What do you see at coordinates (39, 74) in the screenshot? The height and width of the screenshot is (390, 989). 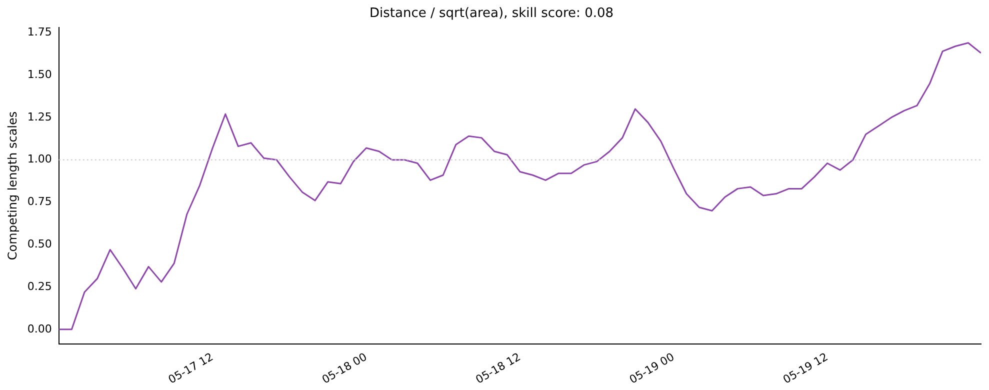 I see `y-tick-label: 1.50` at bounding box center [39, 74].